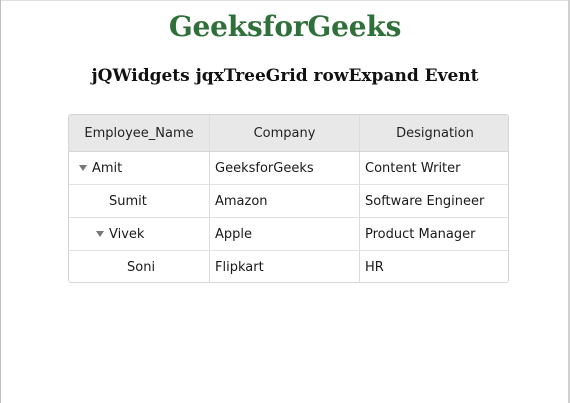  I want to click on employee-name-text: Soni, so click(141, 267).